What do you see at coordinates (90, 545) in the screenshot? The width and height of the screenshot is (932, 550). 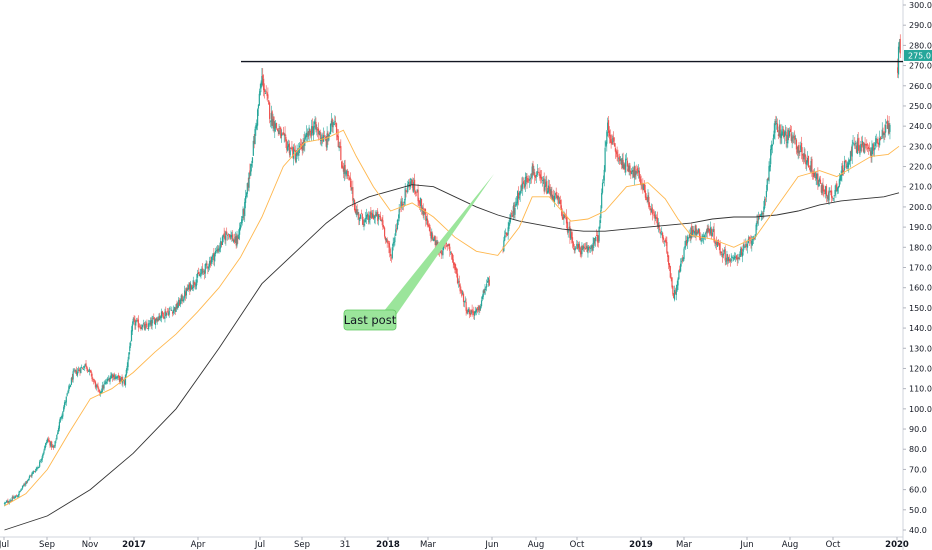 I see `x-tick-label: Nov` at bounding box center [90, 545].